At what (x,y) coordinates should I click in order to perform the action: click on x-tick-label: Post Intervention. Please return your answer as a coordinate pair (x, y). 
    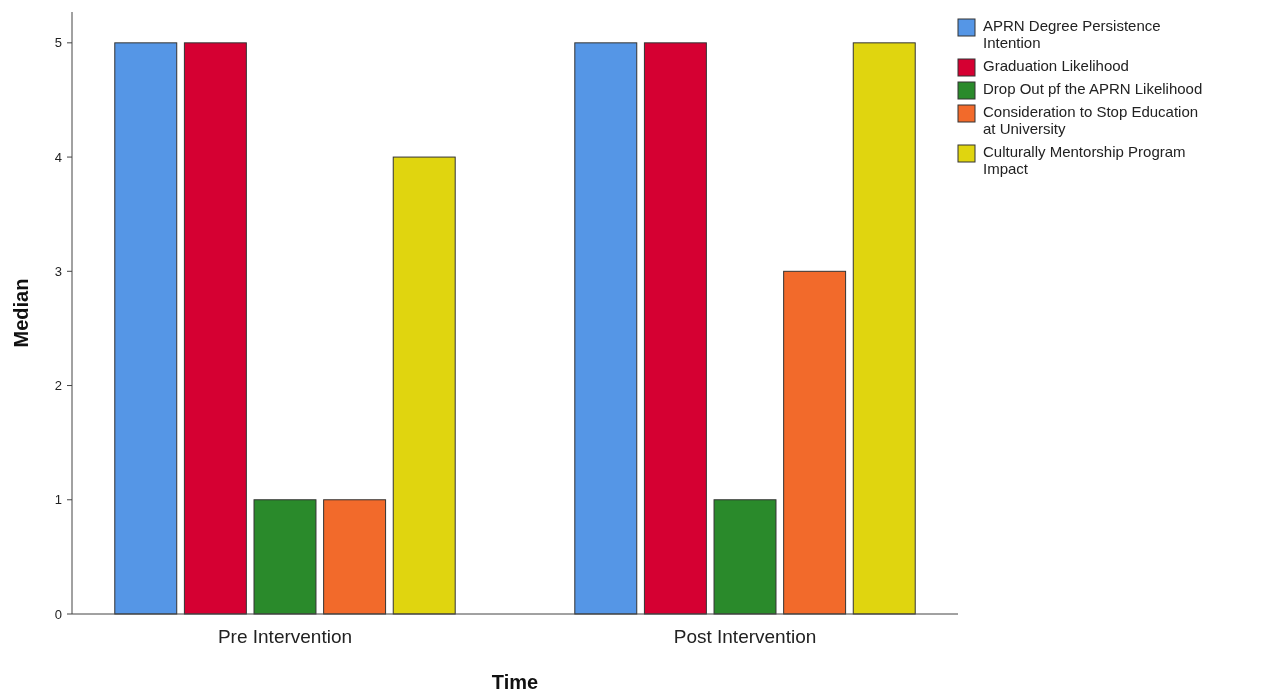
    Looking at the image, I should click on (745, 636).